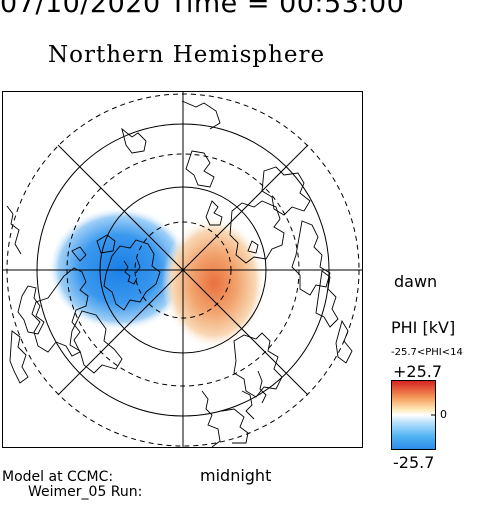 The image size is (484, 508). I want to click on colorbar, so click(413, 415).